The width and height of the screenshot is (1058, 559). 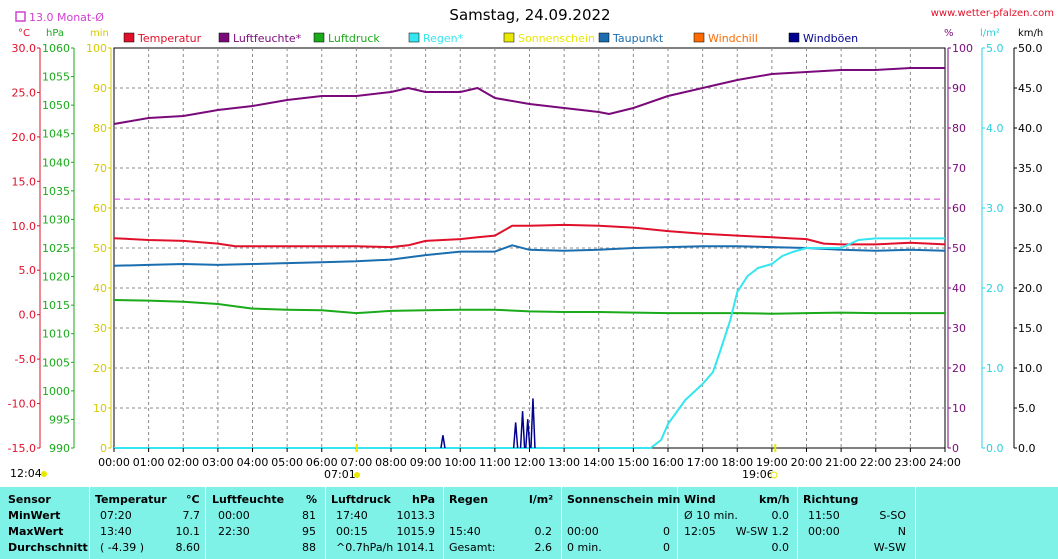 What do you see at coordinates (322, 462) in the screenshot?
I see `x-axis-tick-label: 06:00` at bounding box center [322, 462].